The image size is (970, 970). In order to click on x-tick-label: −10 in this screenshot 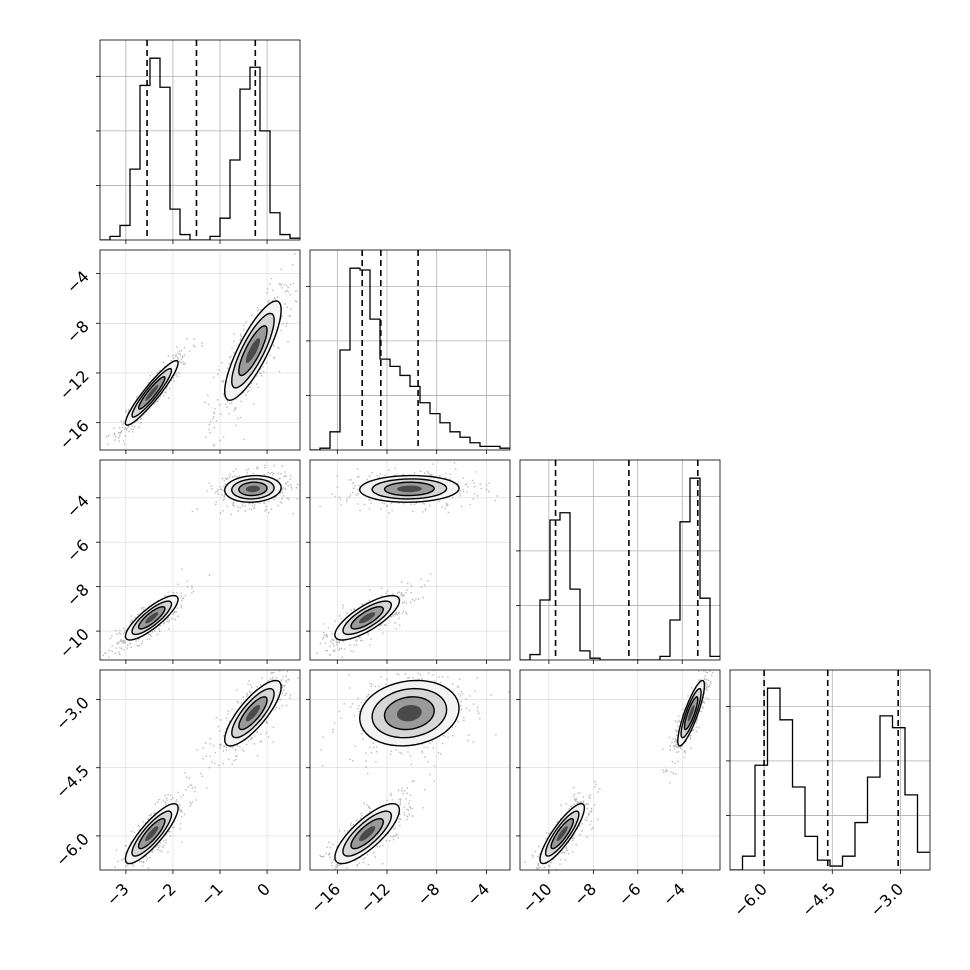, I will do `click(536, 897)`.